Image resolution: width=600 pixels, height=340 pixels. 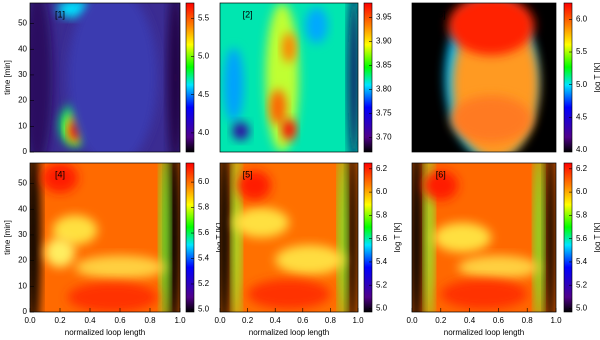 What do you see at coordinates (384, 65) in the screenshot?
I see `colorbar-tick-label: 3.85` at bounding box center [384, 65].